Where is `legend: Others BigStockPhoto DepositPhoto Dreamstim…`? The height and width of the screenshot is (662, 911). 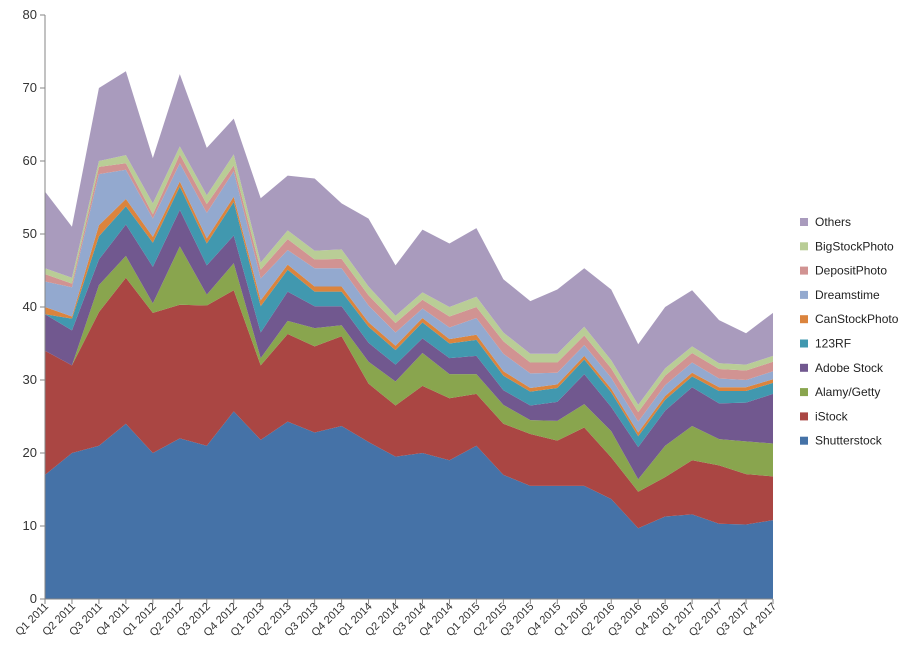 legend: Others BigStockPhoto DepositPhoto Dreamstim… is located at coordinates (849, 331).